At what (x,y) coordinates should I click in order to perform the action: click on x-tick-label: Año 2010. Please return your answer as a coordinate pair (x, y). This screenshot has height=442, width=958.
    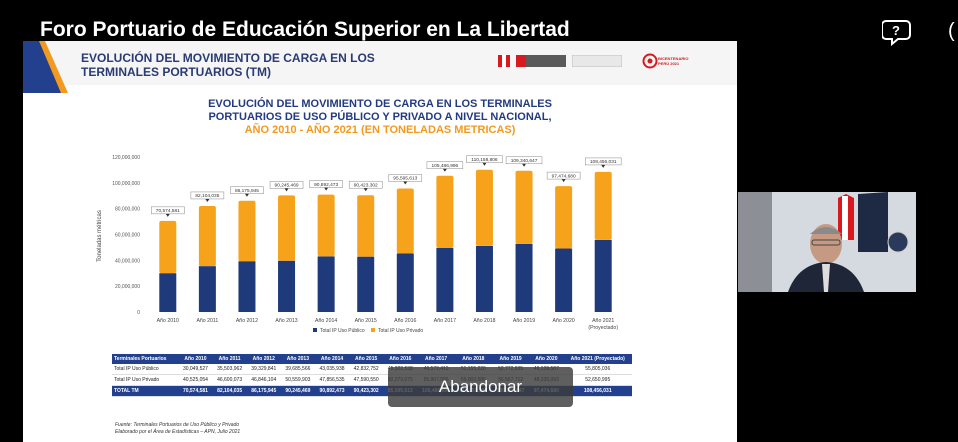
    Looking at the image, I should click on (168, 321).